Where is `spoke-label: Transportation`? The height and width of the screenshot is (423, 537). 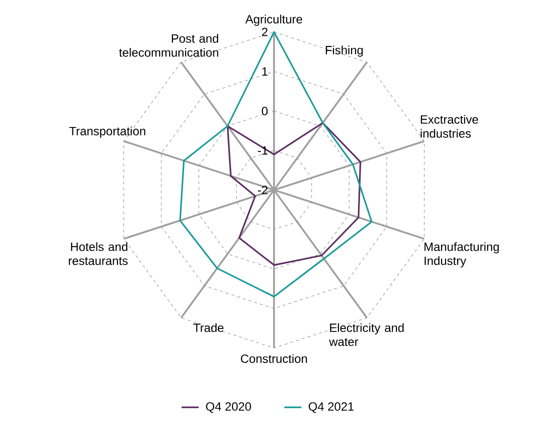
spoke-label: Transportation is located at coordinates (107, 132).